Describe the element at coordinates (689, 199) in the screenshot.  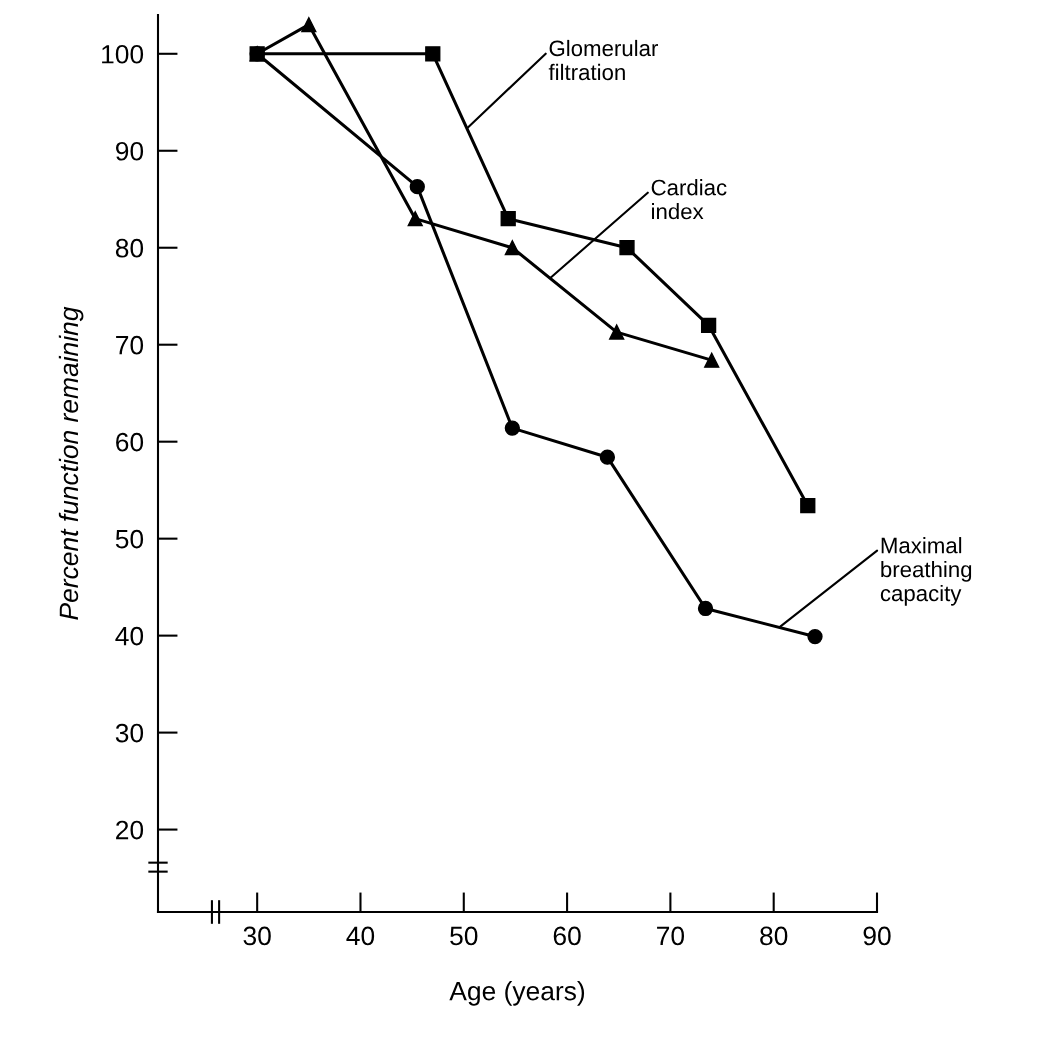
I see `annotation: Cardiac index` at that location.